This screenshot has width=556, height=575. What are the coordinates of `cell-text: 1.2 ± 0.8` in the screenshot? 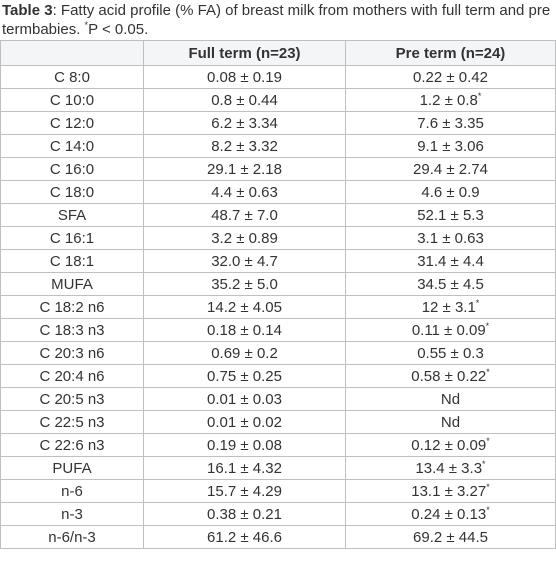 It's located at (448, 100).